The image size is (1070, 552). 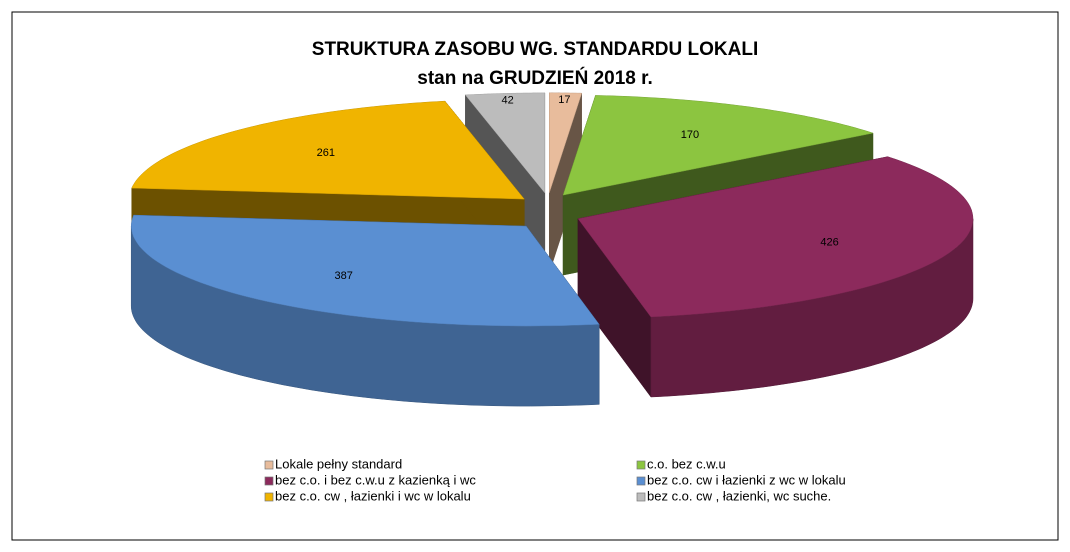 I want to click on legend-label: bez c.o. cw , łazienki, wc suche., so click(x=739, y=495).